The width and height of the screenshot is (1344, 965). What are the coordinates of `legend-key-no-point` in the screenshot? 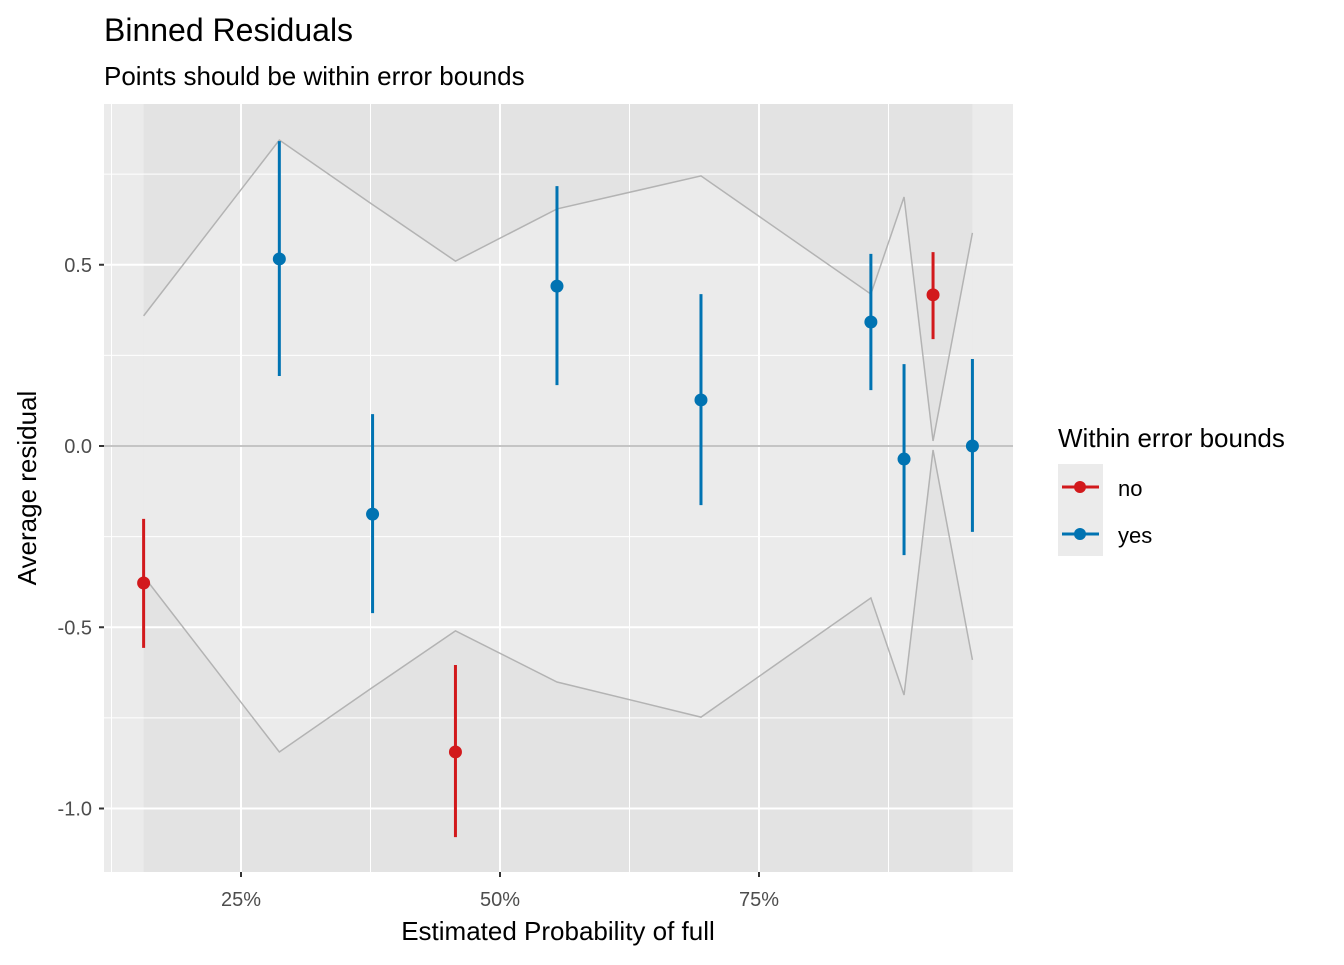 It's located at (1080, 487).